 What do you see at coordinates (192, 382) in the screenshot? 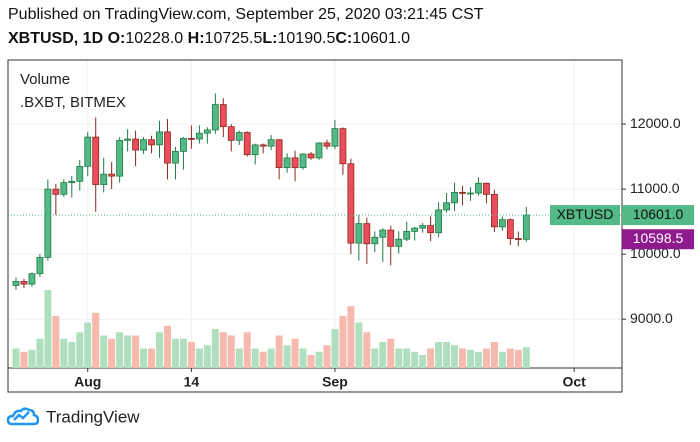
I see `x-tick-label: 14` at bounding box center [192, 382].